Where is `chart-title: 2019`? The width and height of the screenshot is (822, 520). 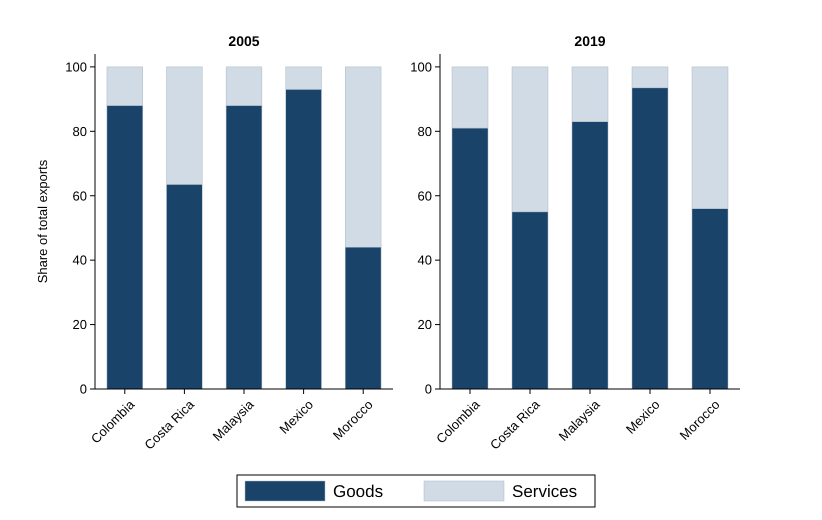
chart-title: 2019 is located at coordinates (590, 41).